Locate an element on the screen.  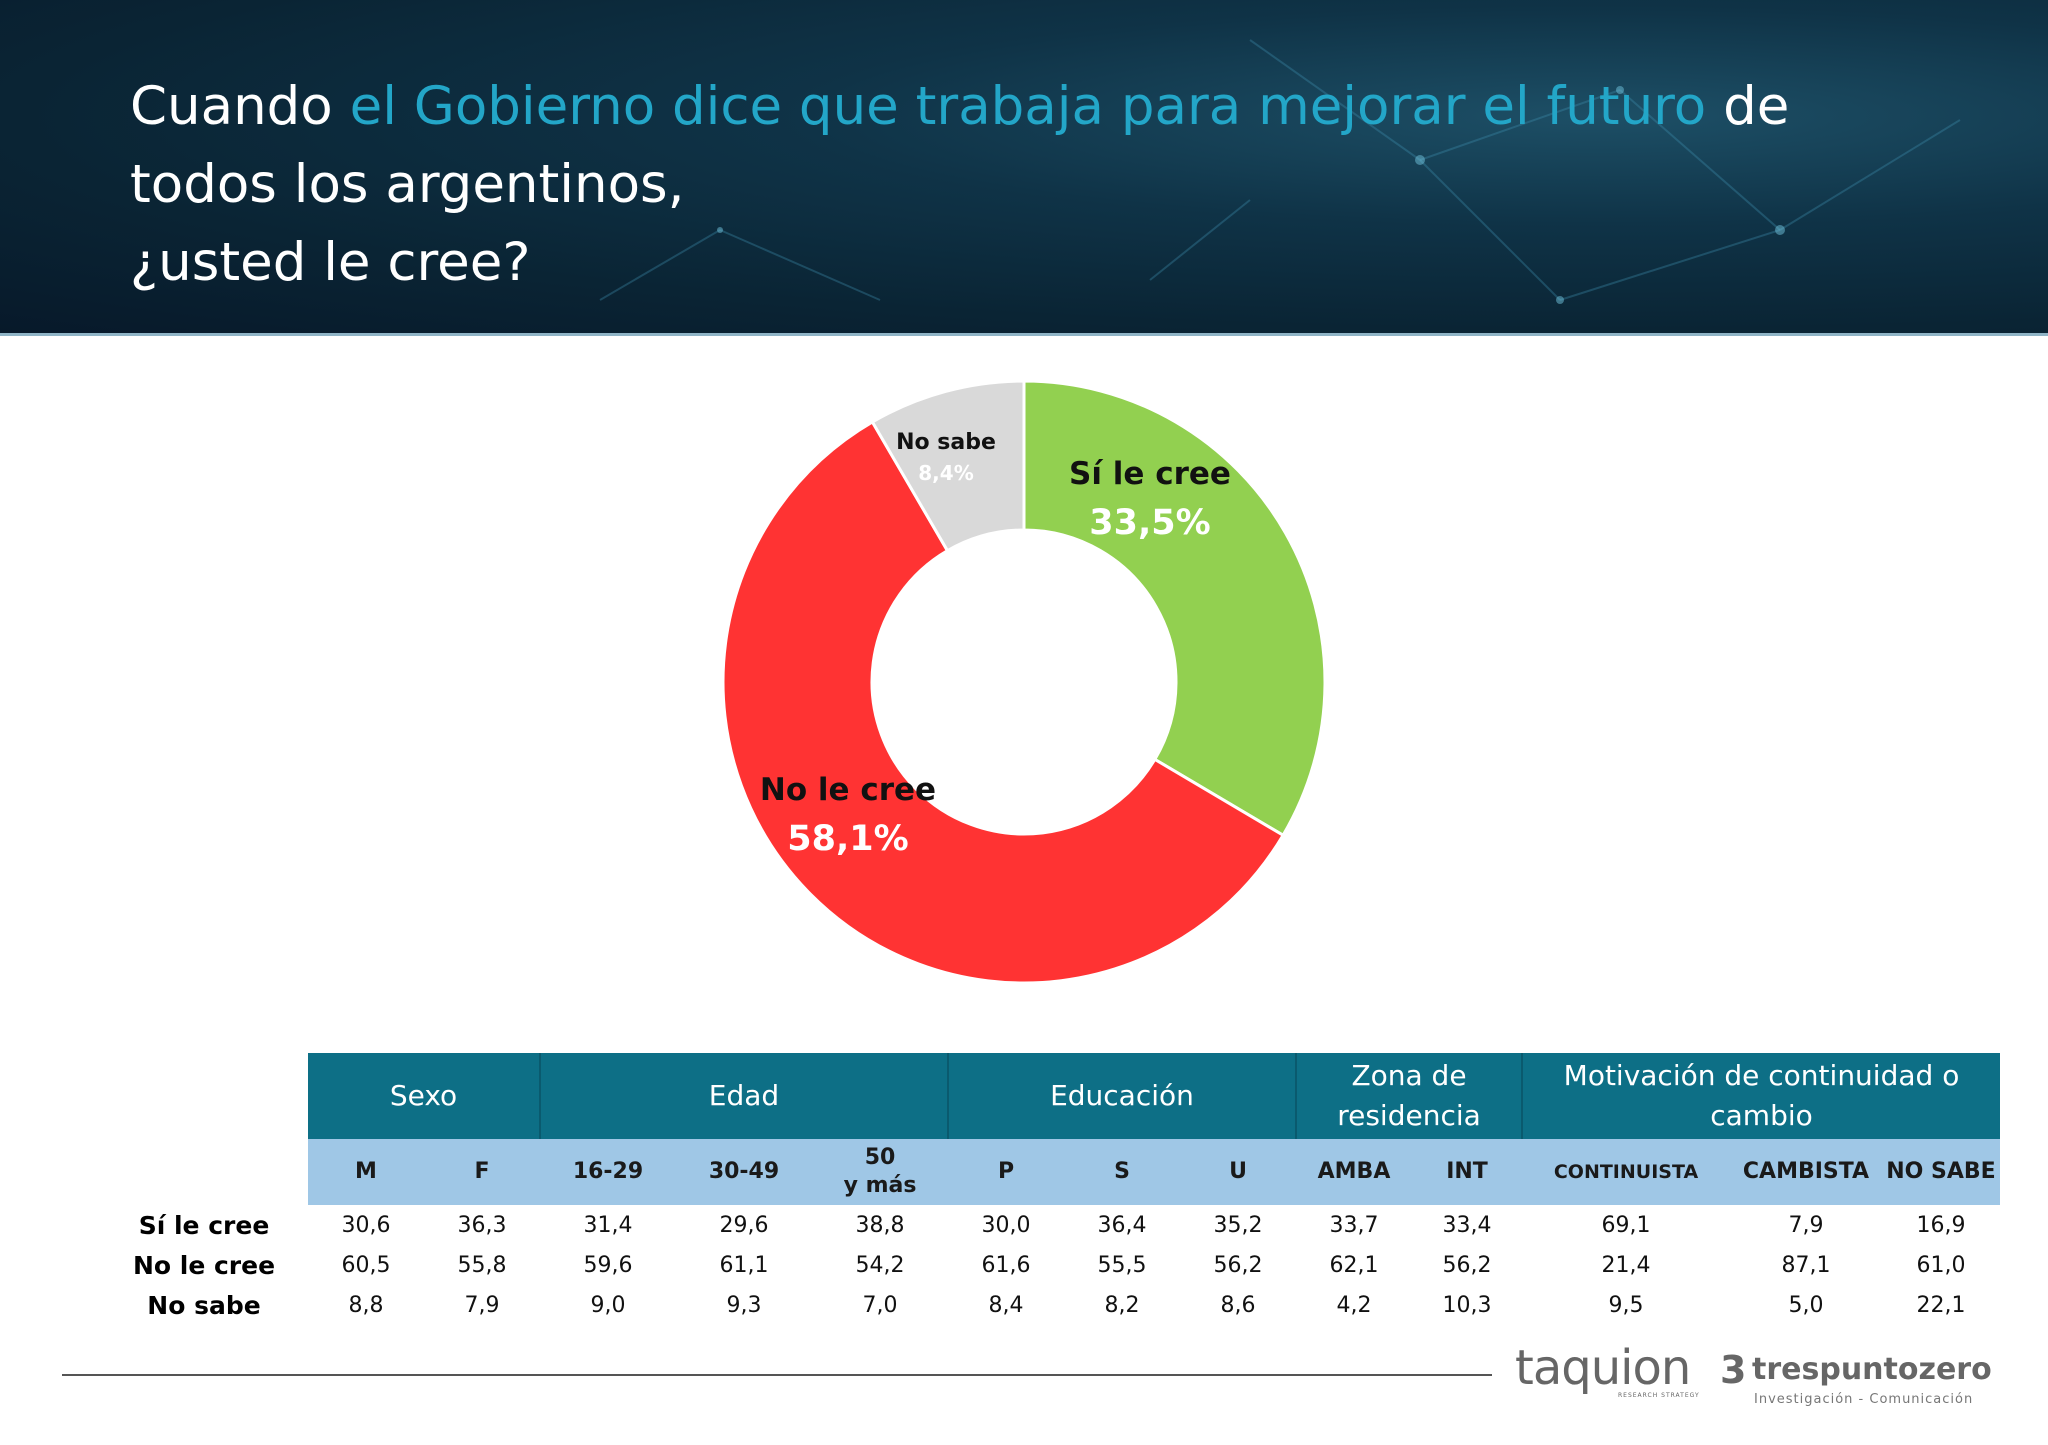
slice-value-no-sabe: 8,4% is located at coordinates (945, 473).